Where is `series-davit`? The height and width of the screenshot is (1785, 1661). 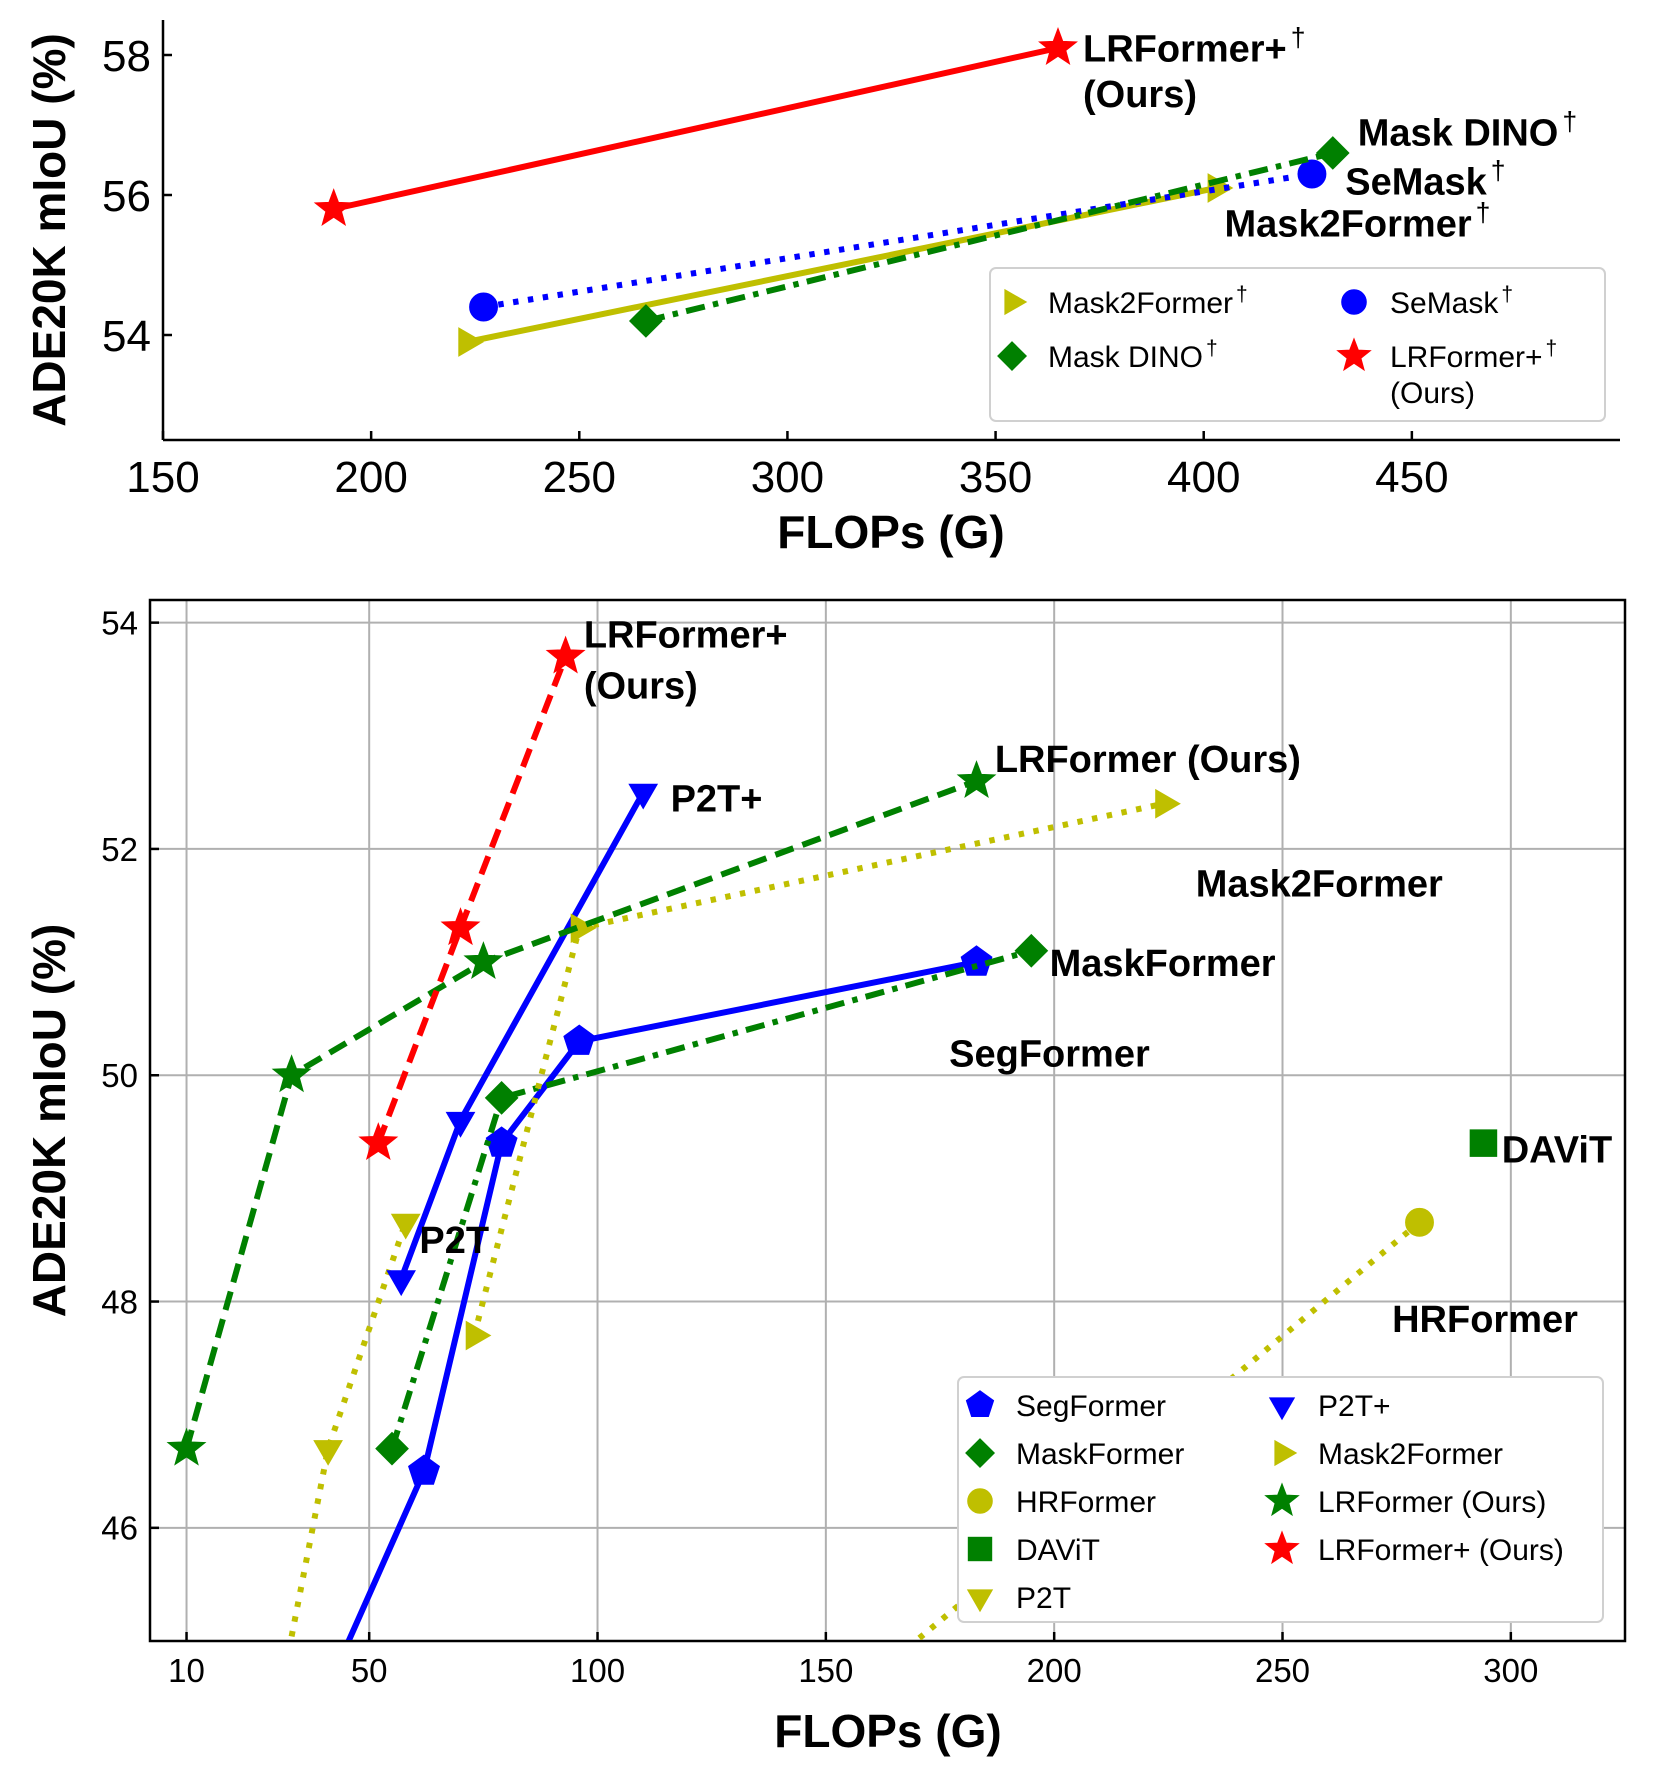
series-davit is located at coordinates (1483, 1143).